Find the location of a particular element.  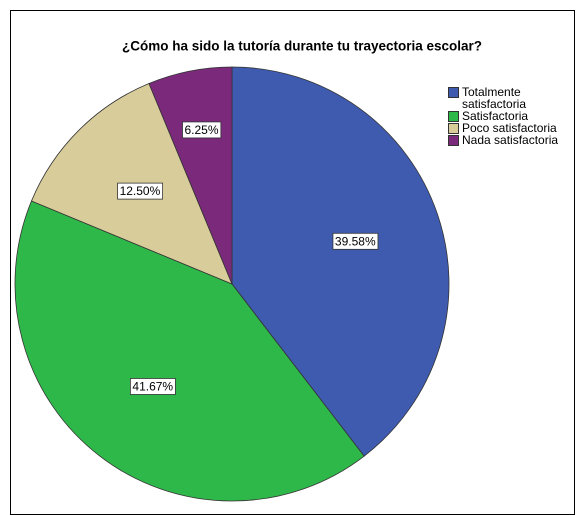

legend-label: Nada satisfactoria is located at coordinates (510, 140).